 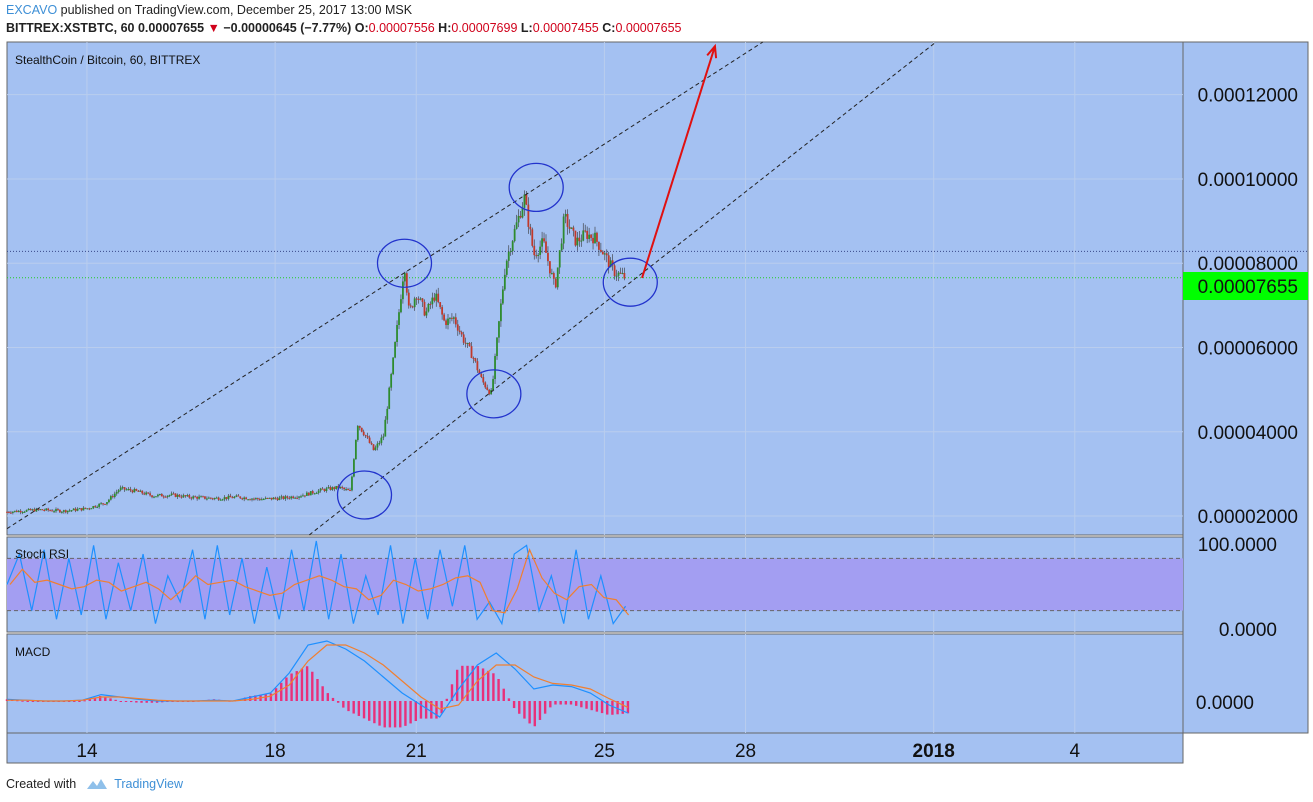 I want to click on macd-line, so click(x=317, y=679).